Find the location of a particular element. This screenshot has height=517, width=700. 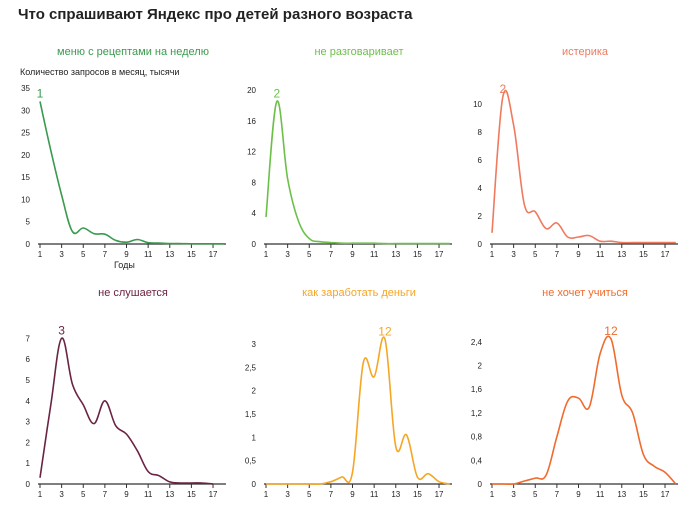

y-tick-label: 2,4 is located at coordinates (477, 342).